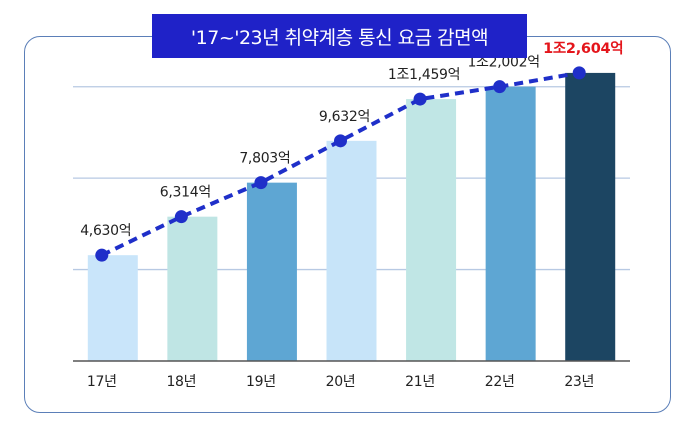 This screenshot has height=436, width=697. Describe the element at coordinates (510, 223) in the screenshot. I see `bar-22년` at that location.